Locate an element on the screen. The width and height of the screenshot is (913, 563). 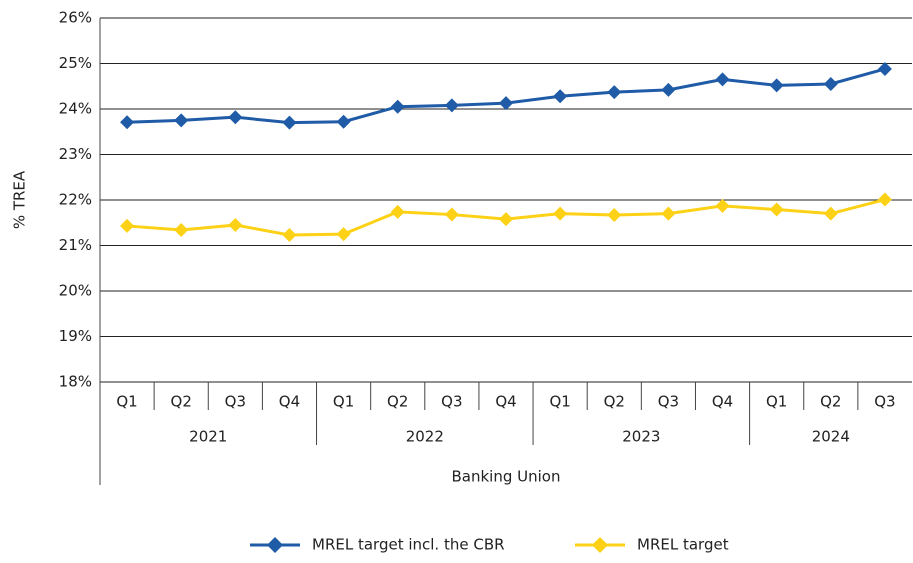
y-tick-label: 25% is located at coordinates (75, 63).